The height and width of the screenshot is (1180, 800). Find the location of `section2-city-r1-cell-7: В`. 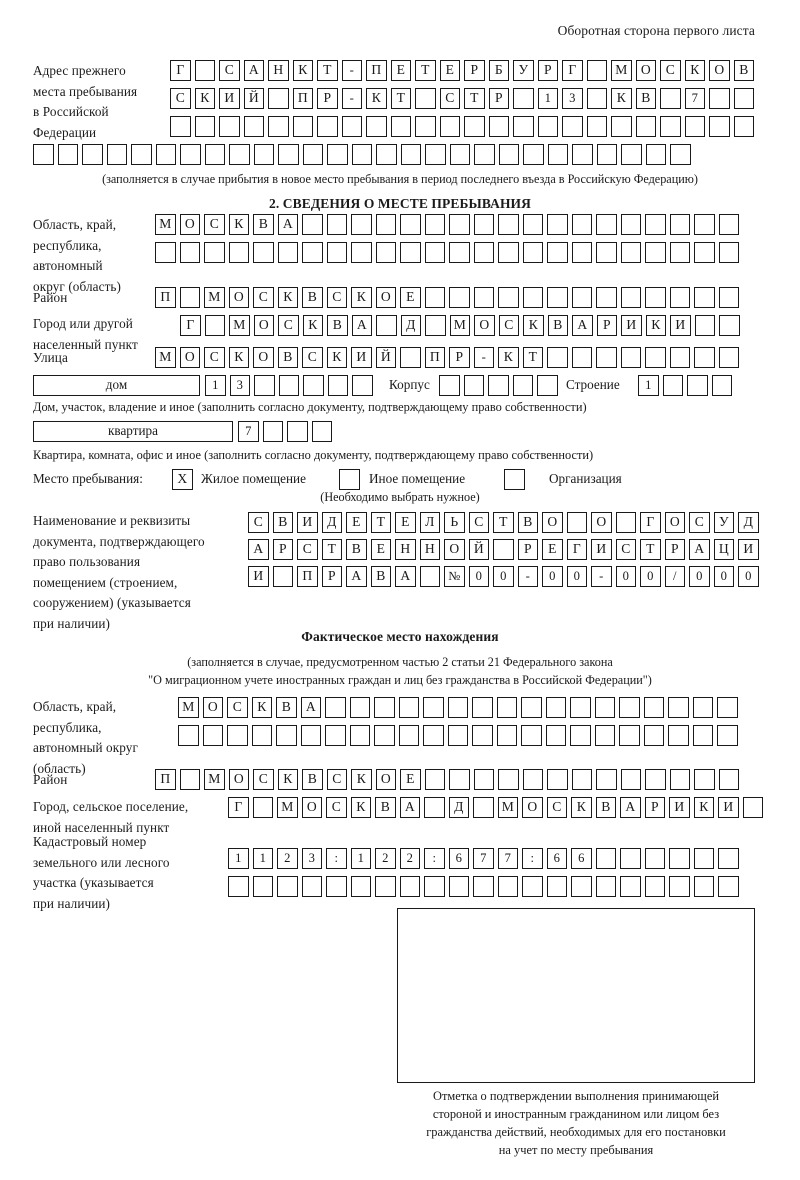

section2-city-r1-cell-7: В is located at coordinates (337, 325).